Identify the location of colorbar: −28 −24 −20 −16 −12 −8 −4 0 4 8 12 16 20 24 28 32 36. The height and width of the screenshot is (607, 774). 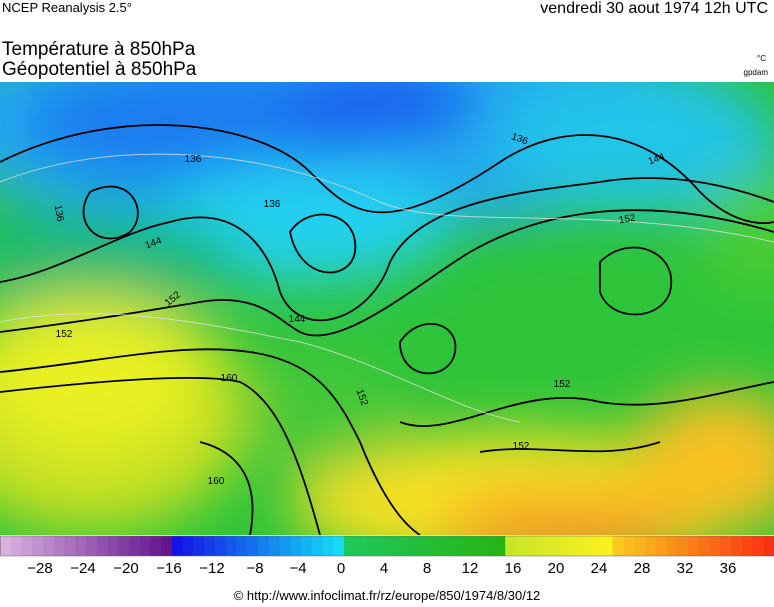
(387, 556).